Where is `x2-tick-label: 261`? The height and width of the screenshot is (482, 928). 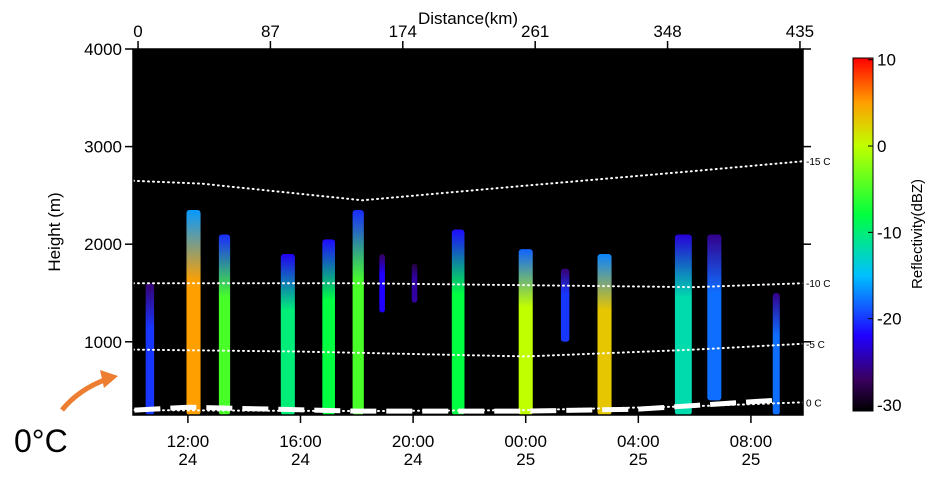
x2-tick-label: 261 is located at coordinates (535, 31).